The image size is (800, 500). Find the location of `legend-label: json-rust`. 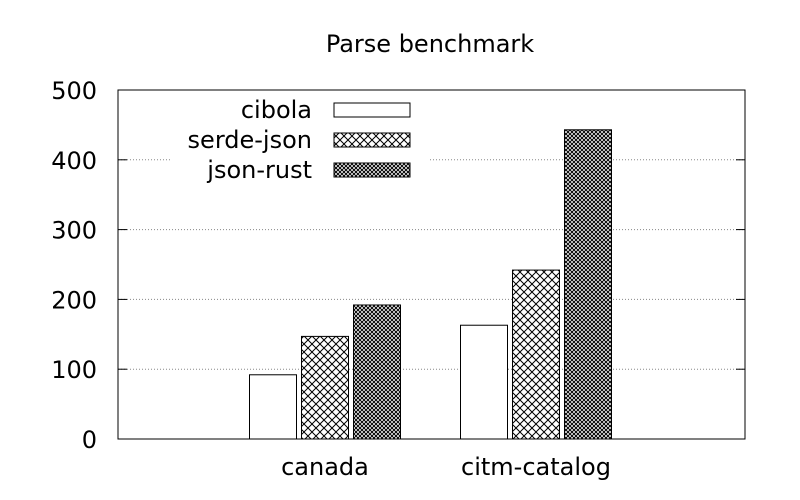

legend-label: json-rust is located at coordinates (259, 170).